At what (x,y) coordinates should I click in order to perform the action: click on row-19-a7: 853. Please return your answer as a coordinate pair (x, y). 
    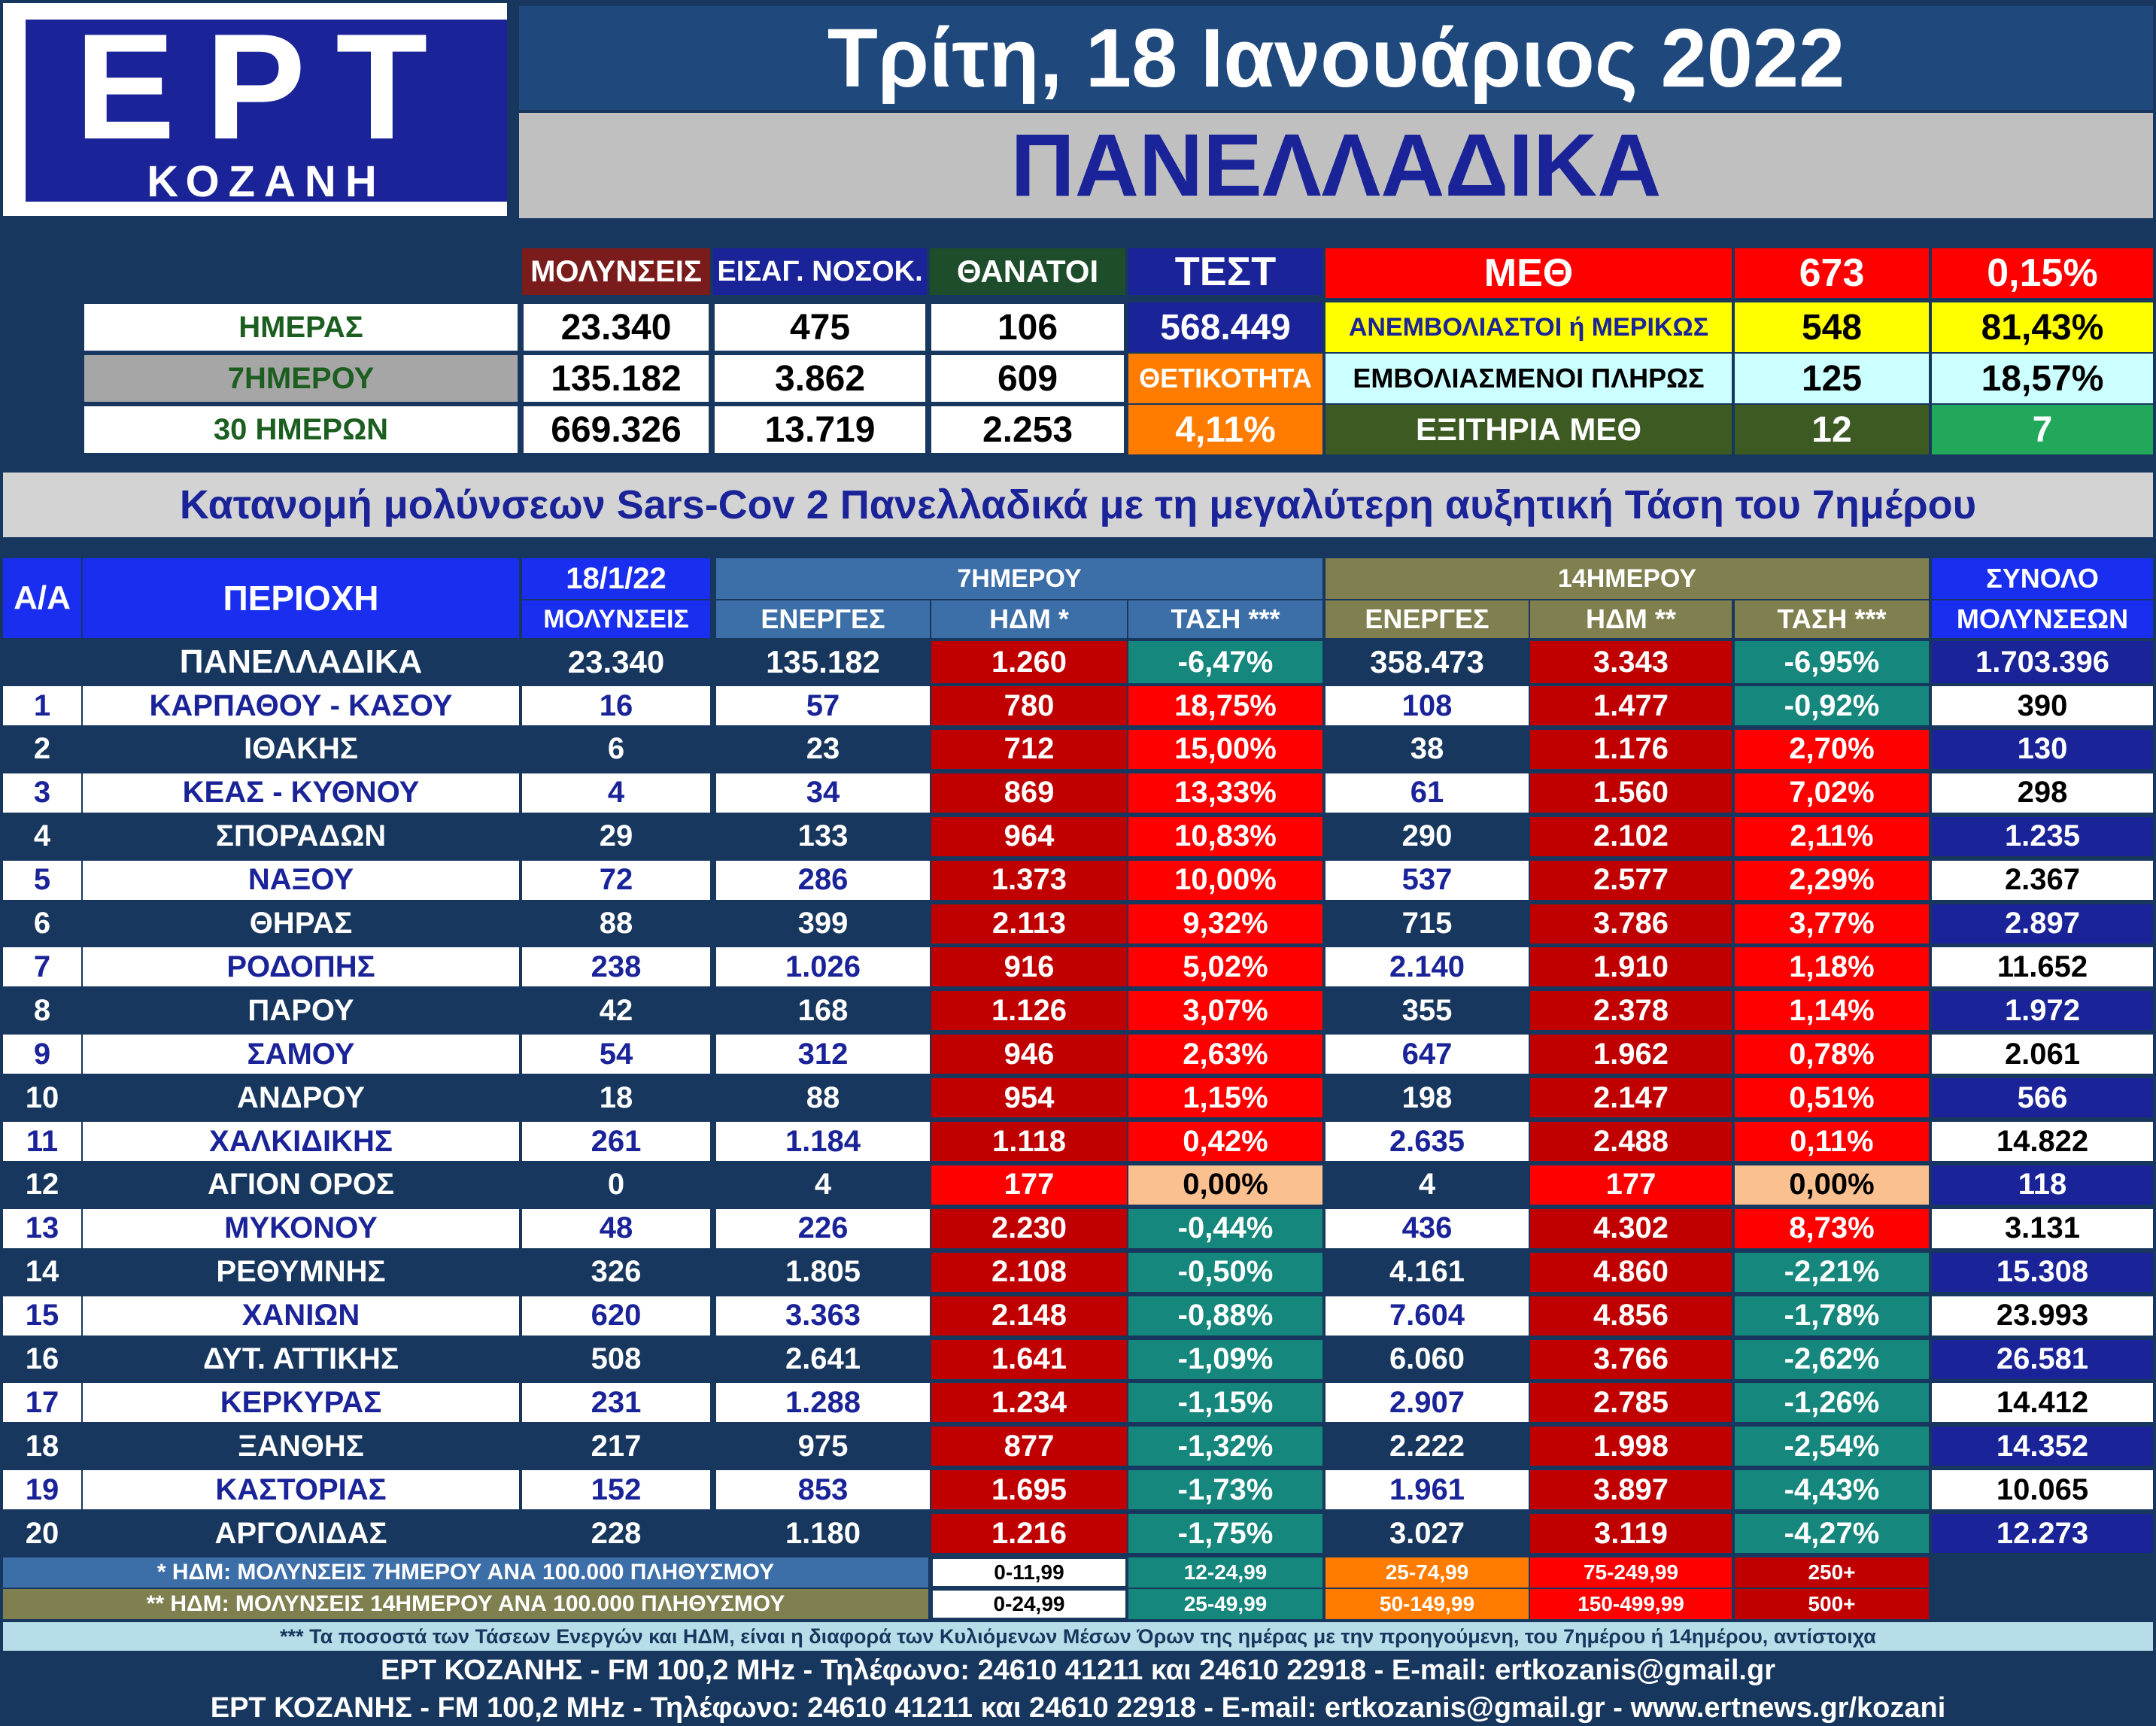
    Looking at the image, I should click on (823, 1490).